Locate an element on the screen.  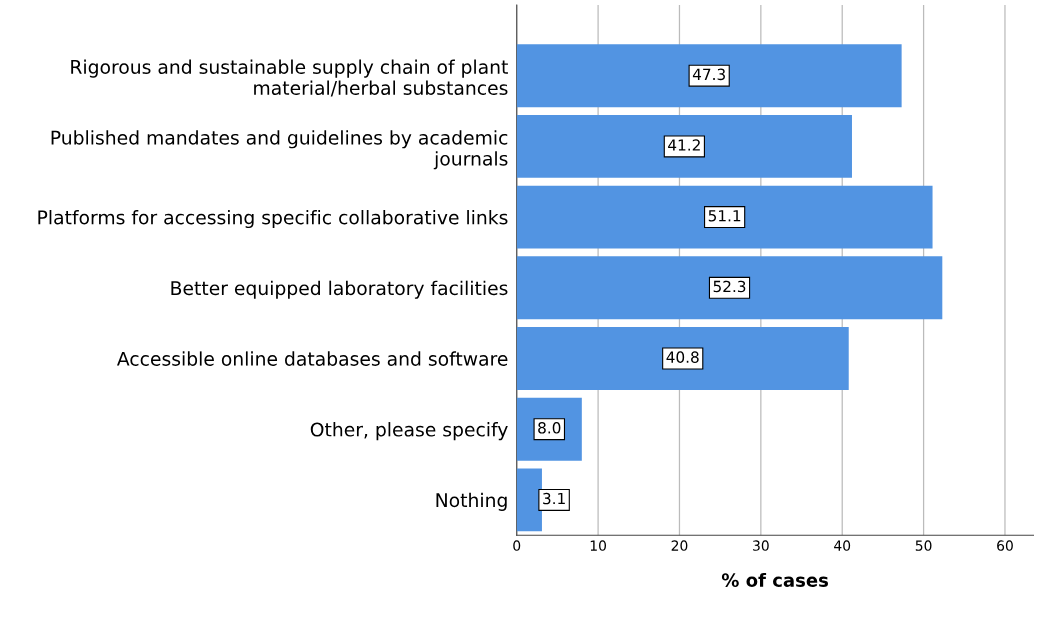
y-tick-label: Accessible online databases and software is located at coordinates (312, 358).